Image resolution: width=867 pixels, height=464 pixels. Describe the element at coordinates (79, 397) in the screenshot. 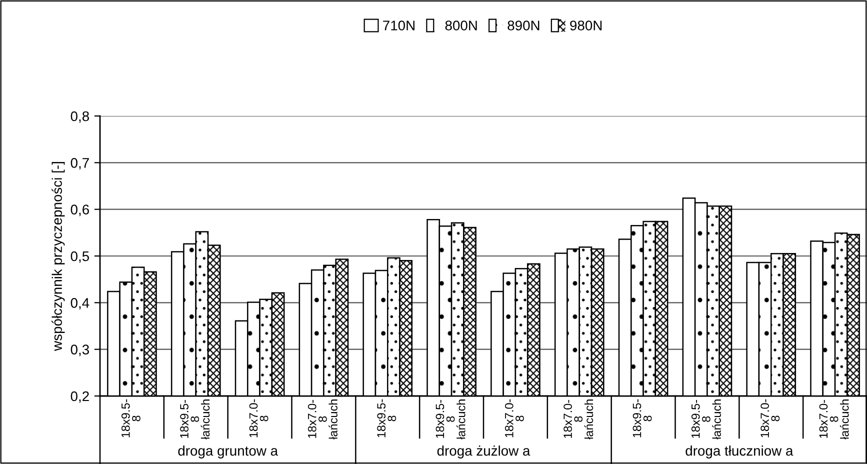

I see `y-tick-label: 0,2` at that location.